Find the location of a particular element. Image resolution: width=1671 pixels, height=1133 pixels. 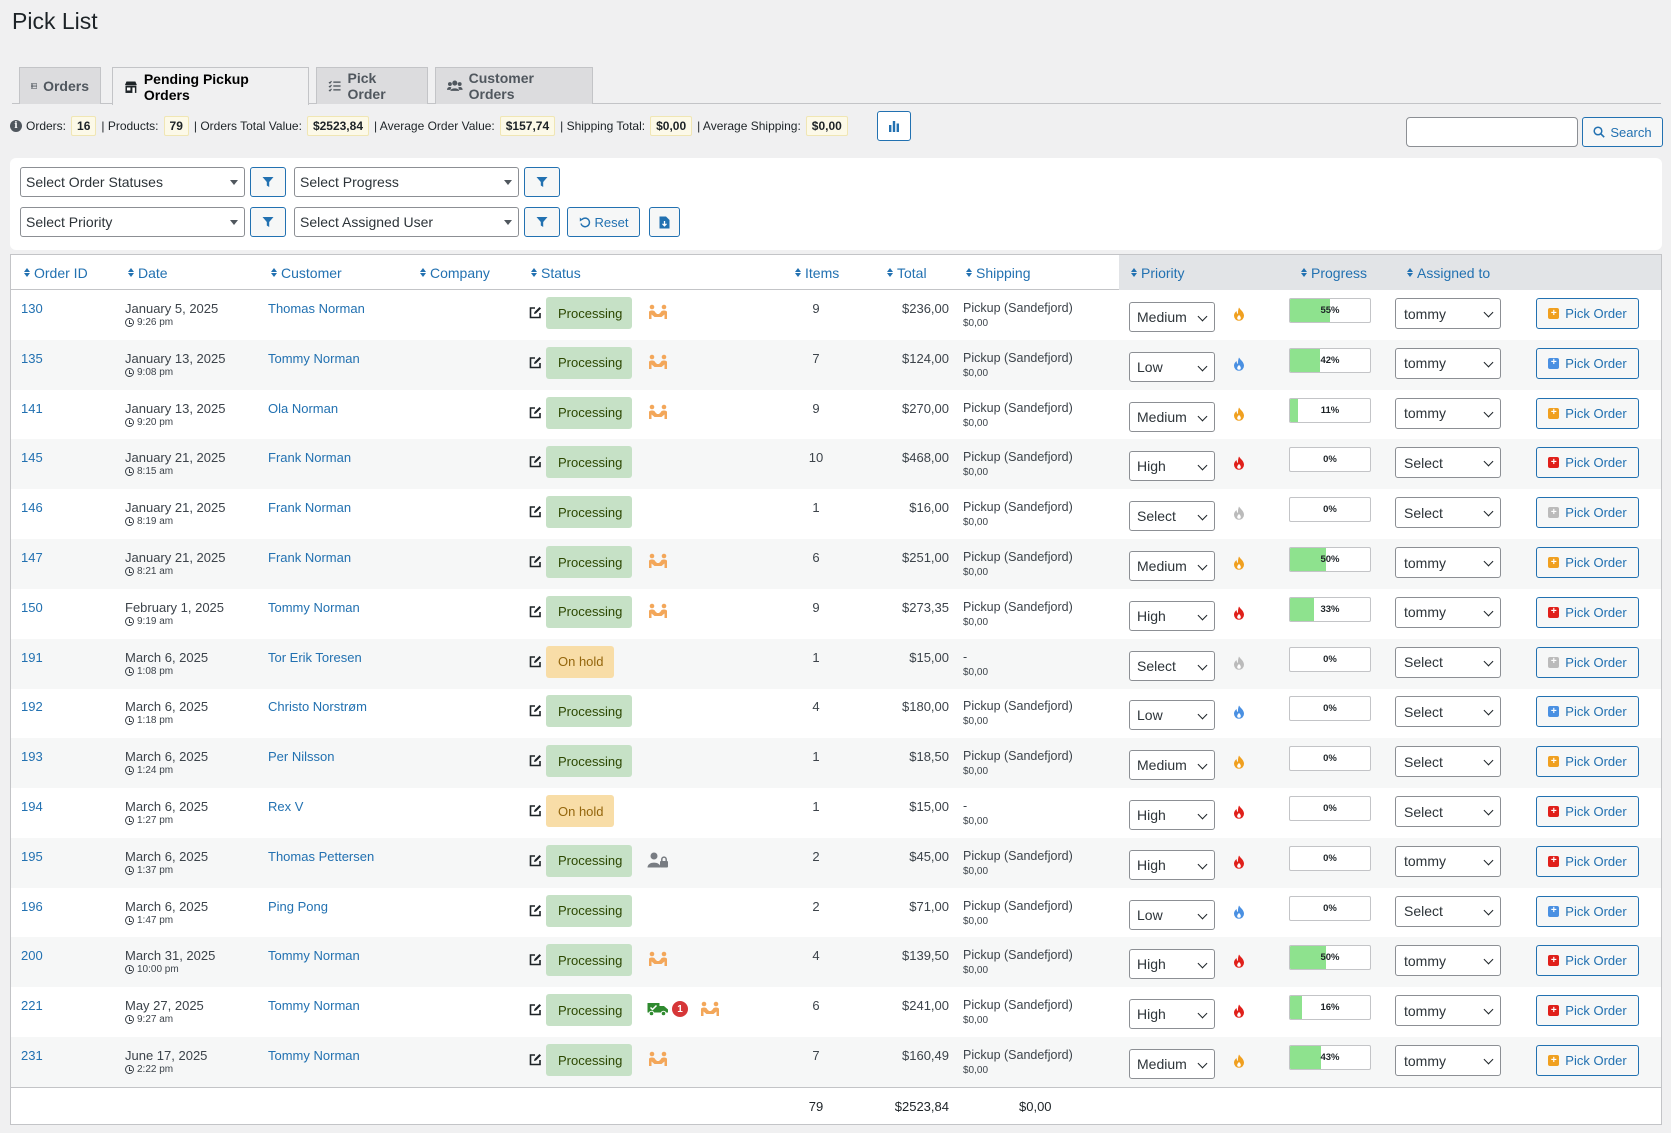

order-status-filter: Select Order Statuses is located at coordinates (132, 182).